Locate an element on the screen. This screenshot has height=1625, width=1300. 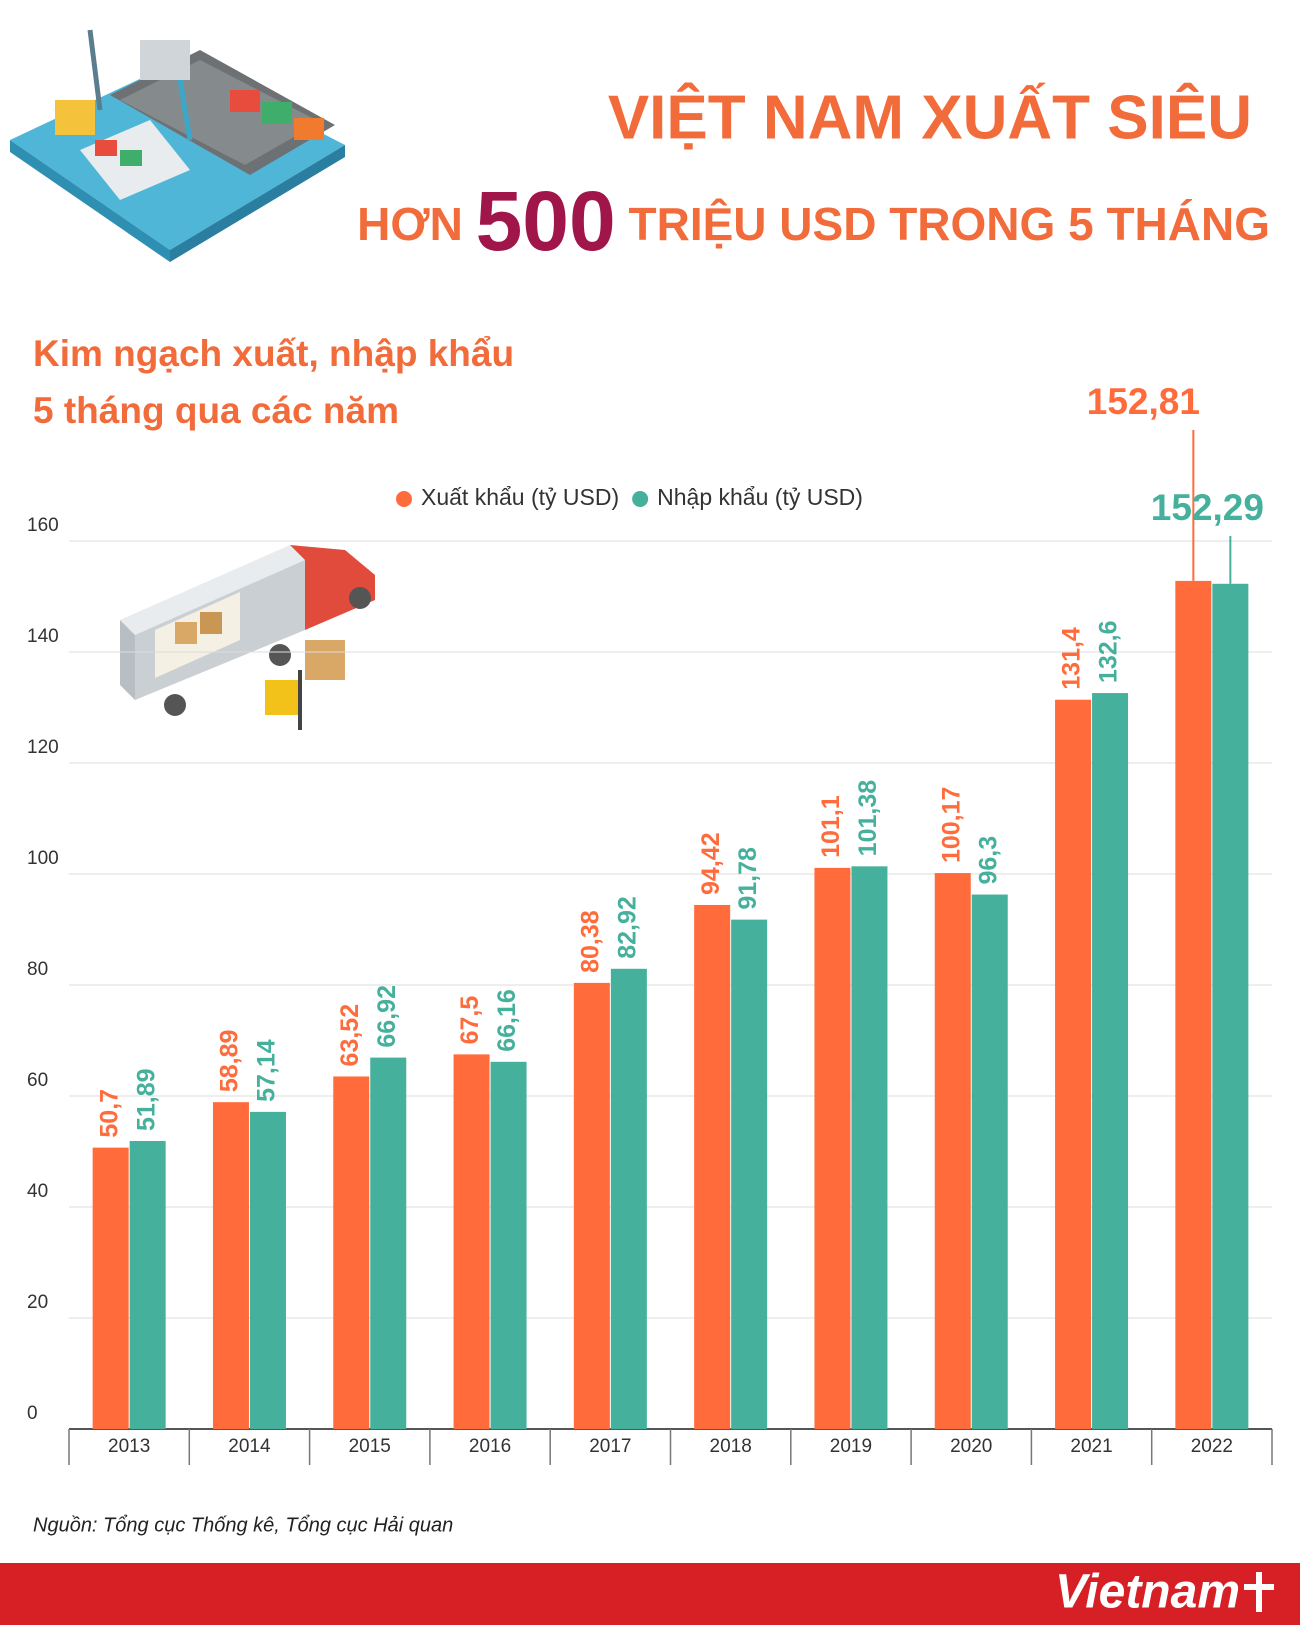
y-tick-label: 40 is located at coordinates (37, 1191).